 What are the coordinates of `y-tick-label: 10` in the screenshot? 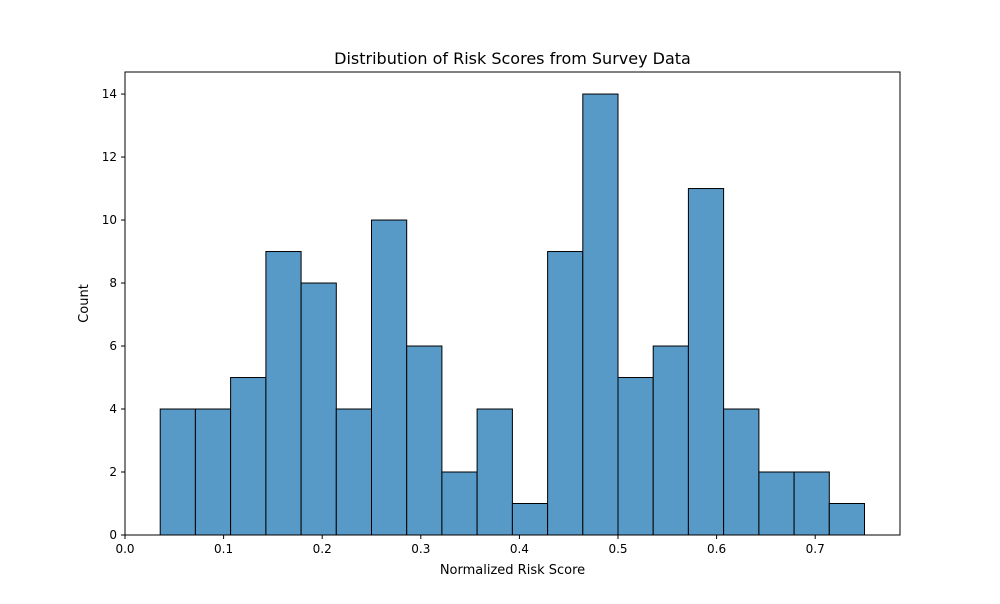 It's located at (109, 220).